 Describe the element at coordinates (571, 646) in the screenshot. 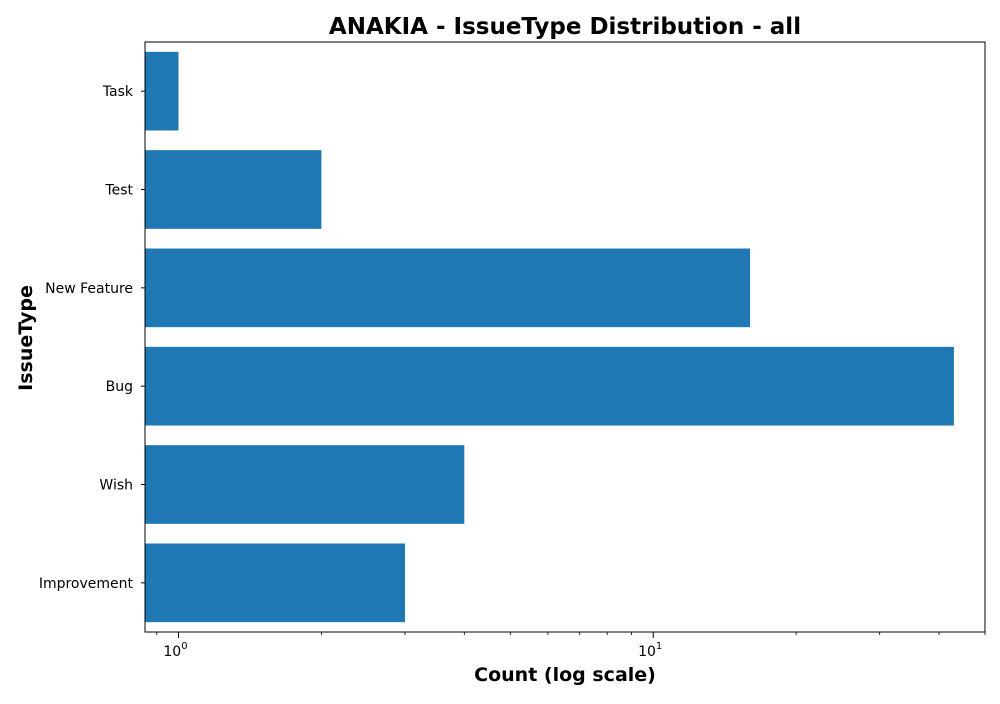

I see `x-axis: 10⁰ 10¹` at that location.